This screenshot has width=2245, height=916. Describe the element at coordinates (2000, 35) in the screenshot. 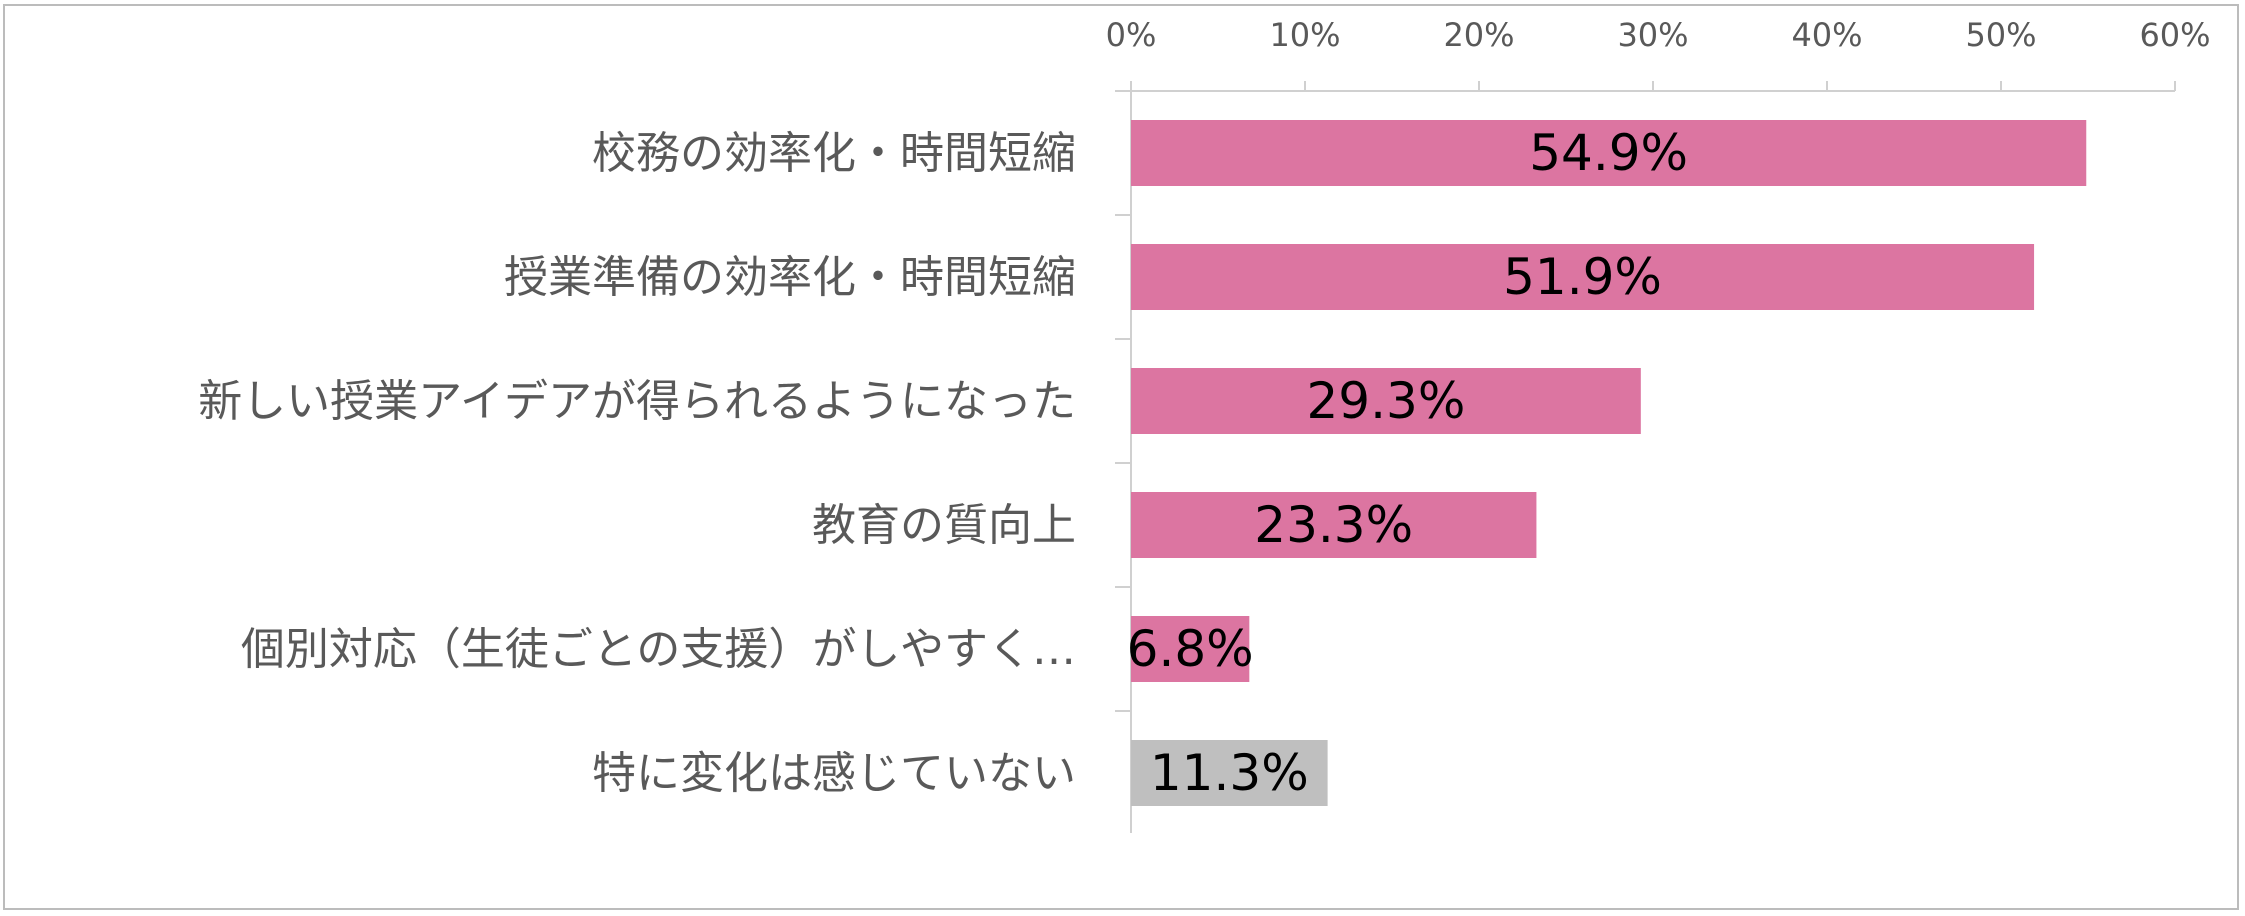

I see `x-tick-label: 50%` at that location.